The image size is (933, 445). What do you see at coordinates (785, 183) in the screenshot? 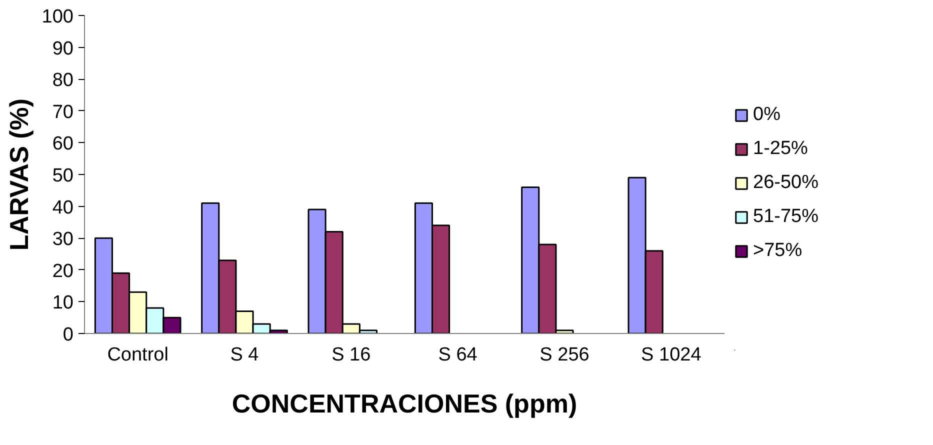
I see `legend-label: 26-50%` at bounding box center [785, 183].